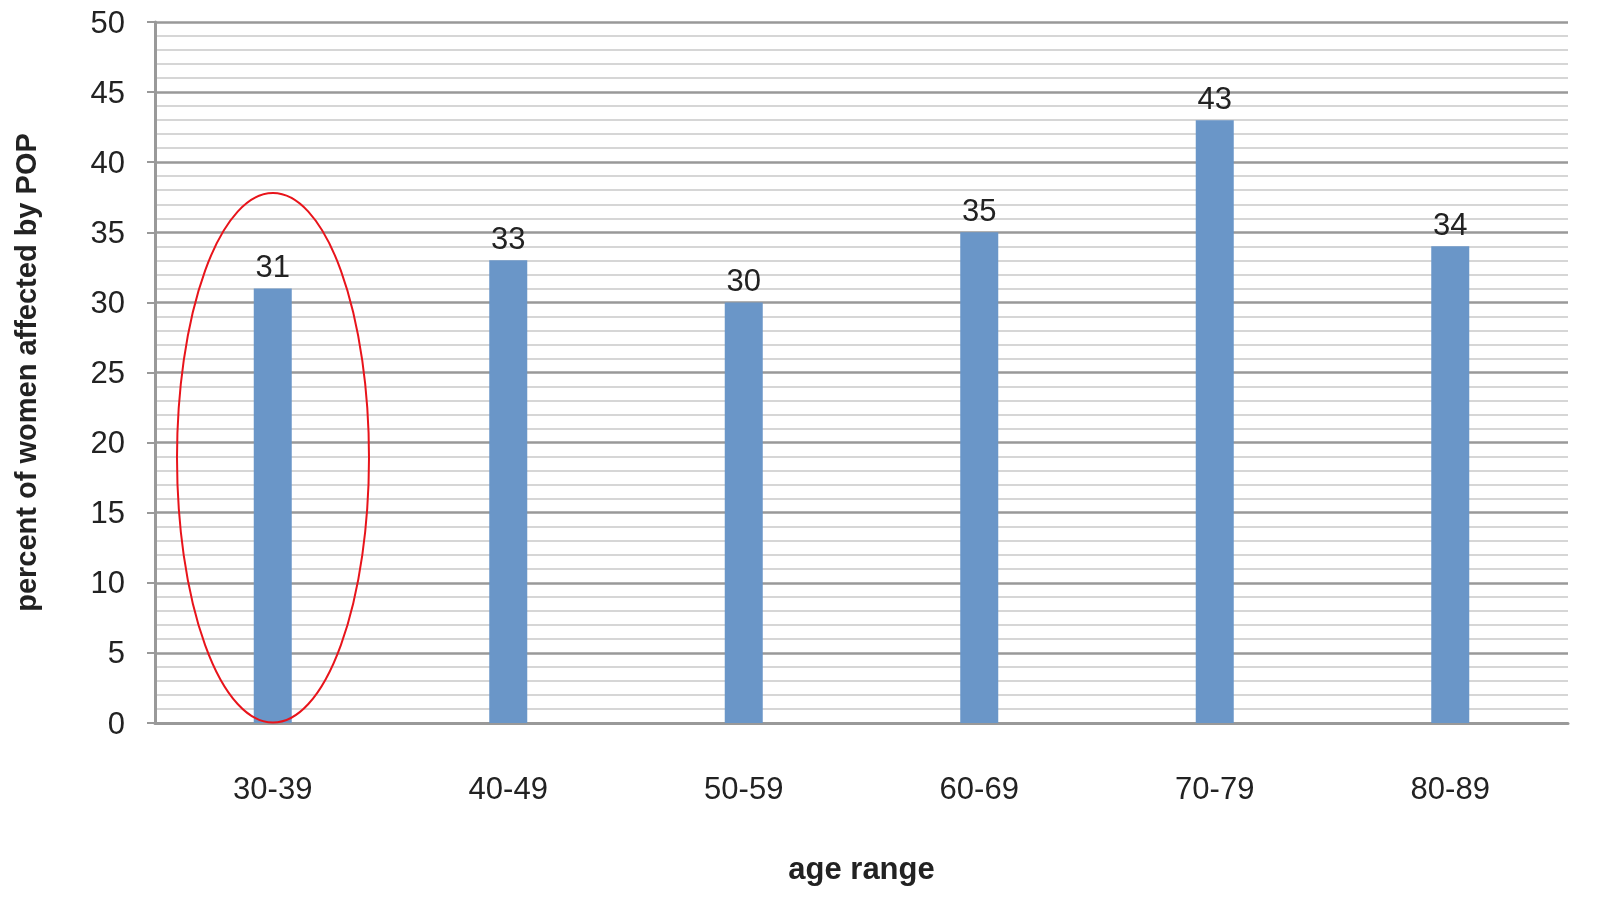 The width and height of the screenshot is (1602, 901). What do you see at coordinates (107, 513) in the screenshot?
I see `y-tick-label: 15` at bounding box center [107, 513].